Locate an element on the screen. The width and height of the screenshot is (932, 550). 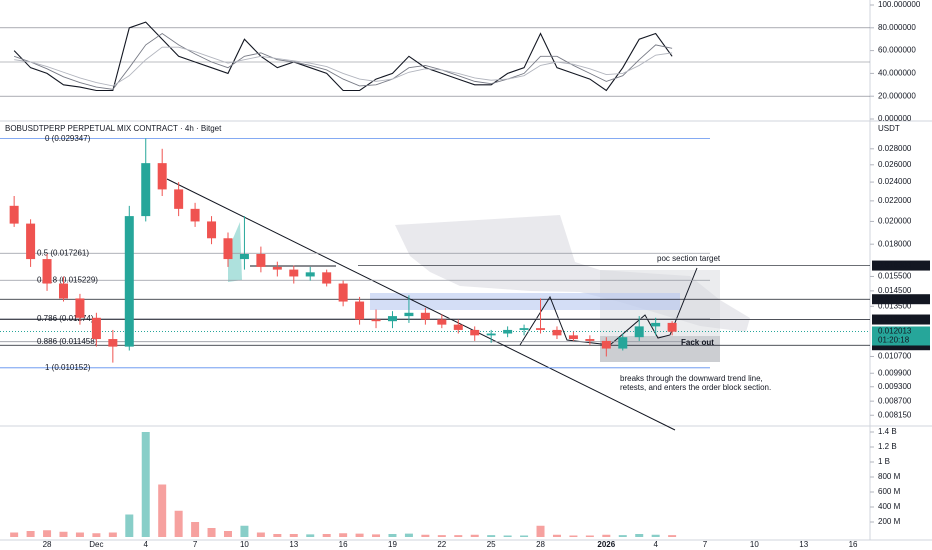
fib-label: 0.786 (0.01274) is located at coordinates (65, 318).